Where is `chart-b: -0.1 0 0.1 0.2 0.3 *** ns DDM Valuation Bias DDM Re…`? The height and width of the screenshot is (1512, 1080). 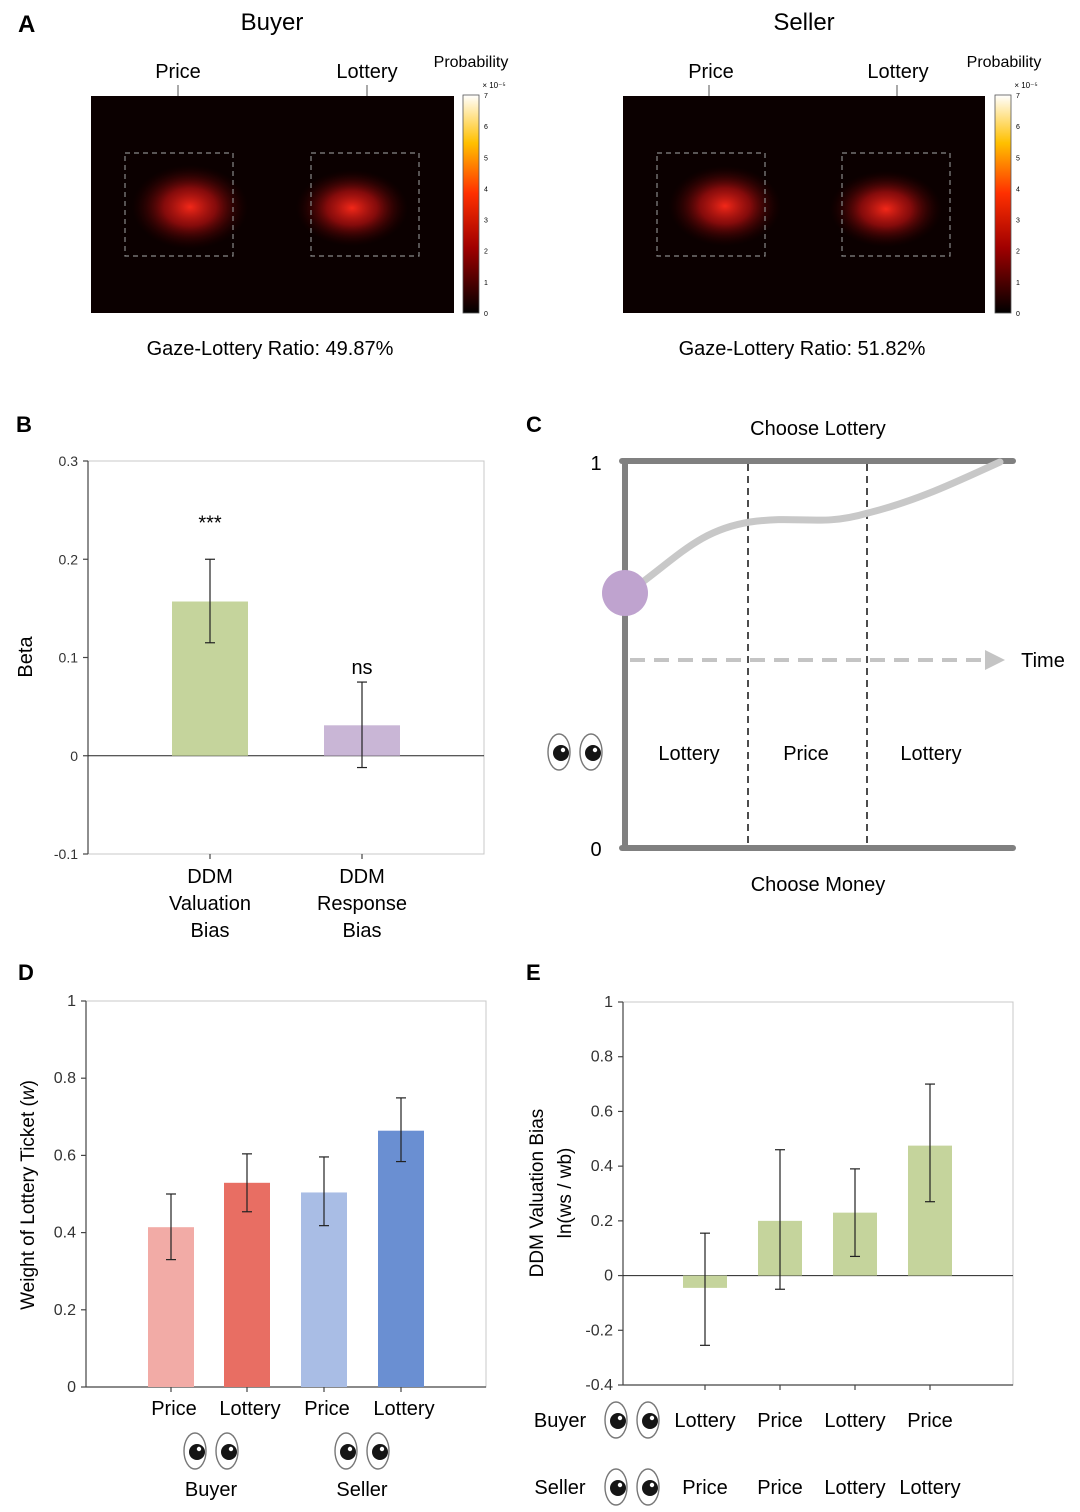 chart-b: -0.1 0 0.1 0.2 0.3 *** ns DDM Valuation Bias DDM Re… is located at coordinates (250, 697).